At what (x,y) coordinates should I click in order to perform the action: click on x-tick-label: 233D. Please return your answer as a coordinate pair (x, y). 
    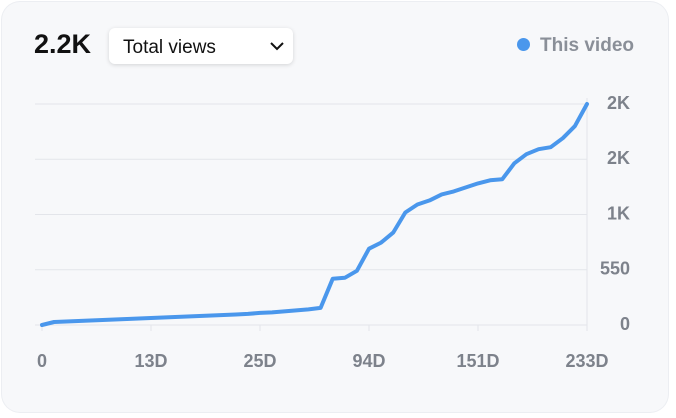
    Looking at the image, I should click on (586, 361).